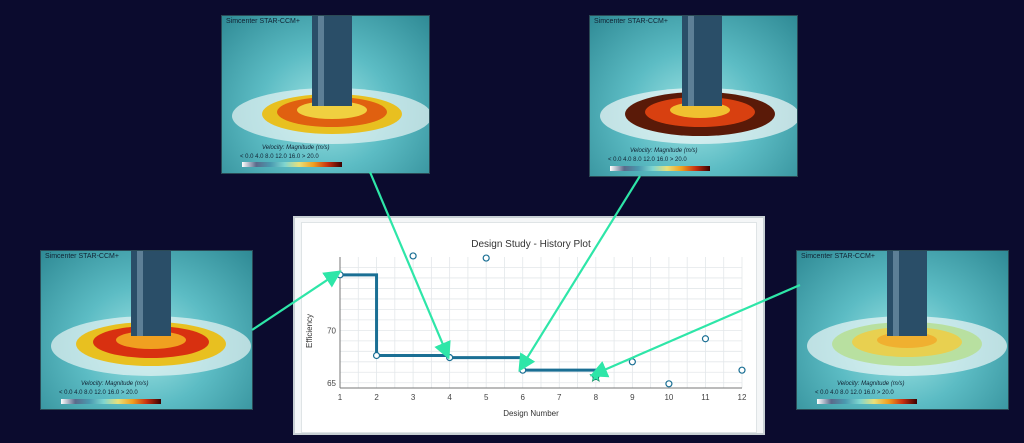 This screenshot has height=443, width=1024. Describe the element at coordinates (742, 397) in the screenshot. I see `x-tick-label: 12` at that location.